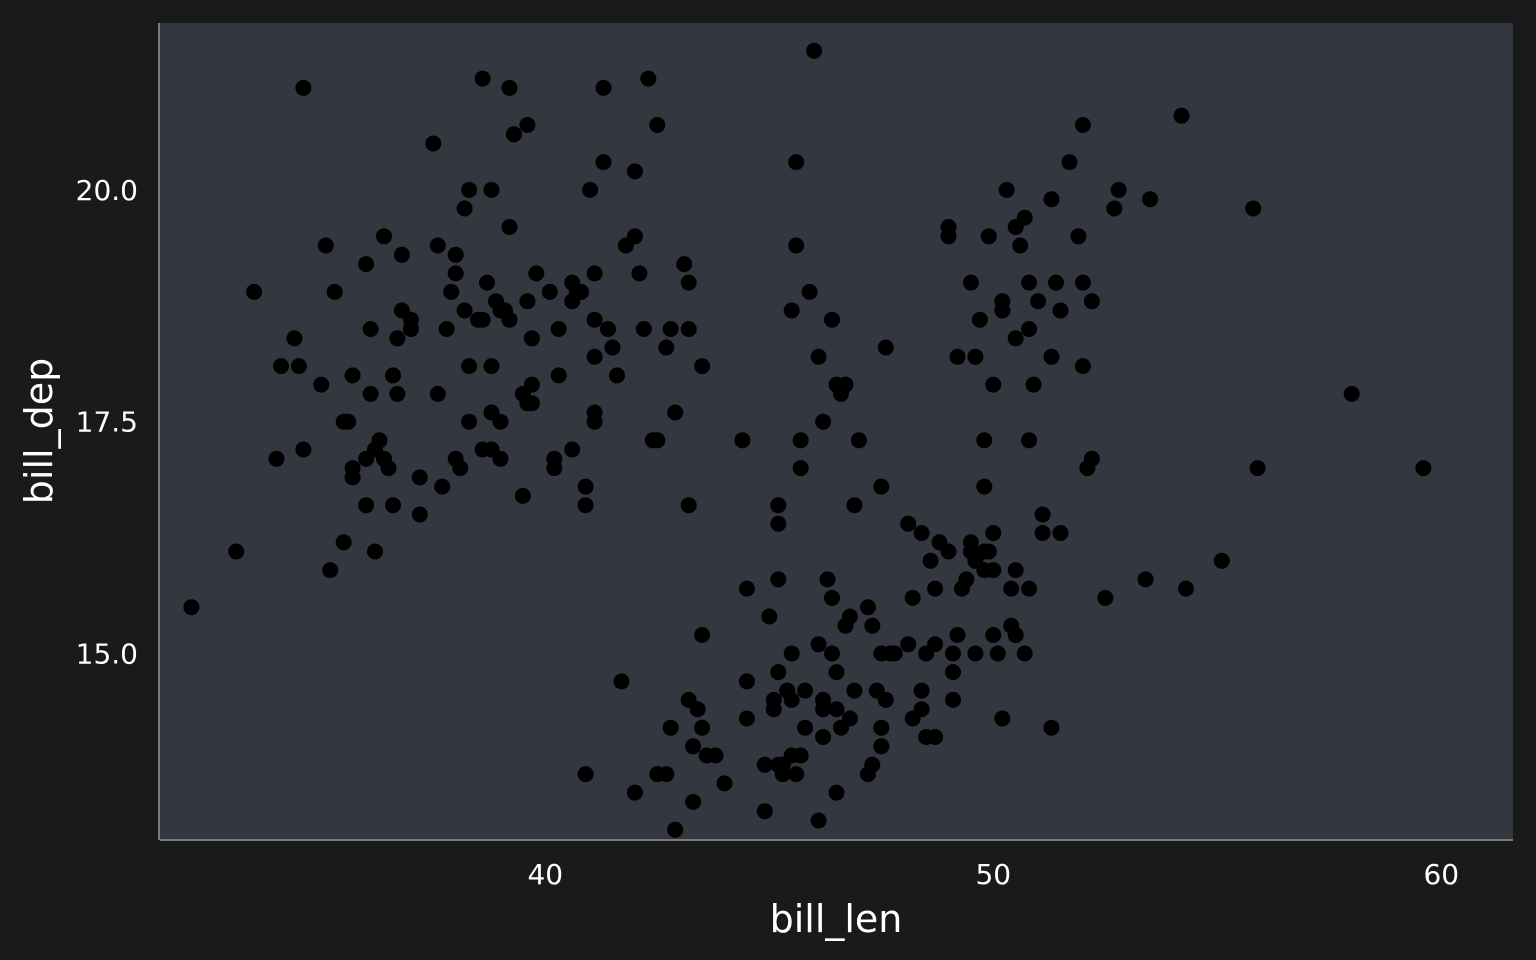 This screenshot has width=1536, height=960. What do you see at coordinates (836, 919) in the screenshot?
I see `x-axis-title: bill_len` at bounding box center [836, 919].